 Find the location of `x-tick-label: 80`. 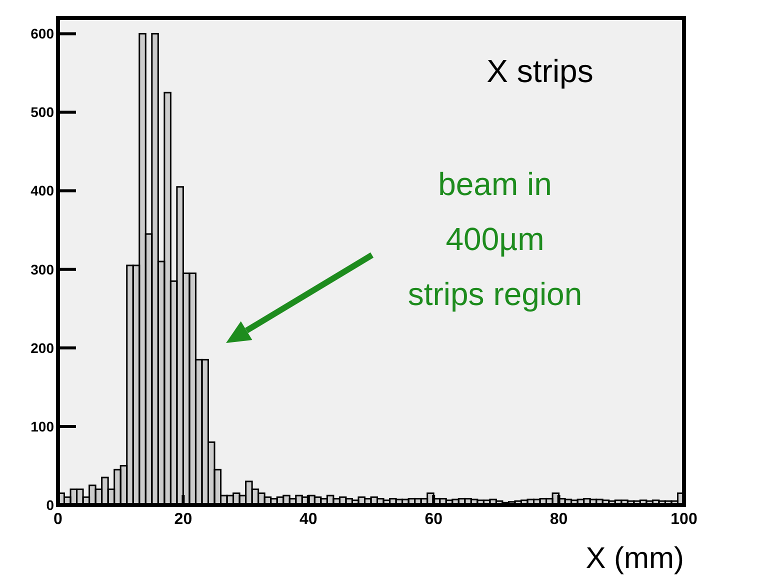

x-tick-label: 80 is located at coordinates (559, 519).